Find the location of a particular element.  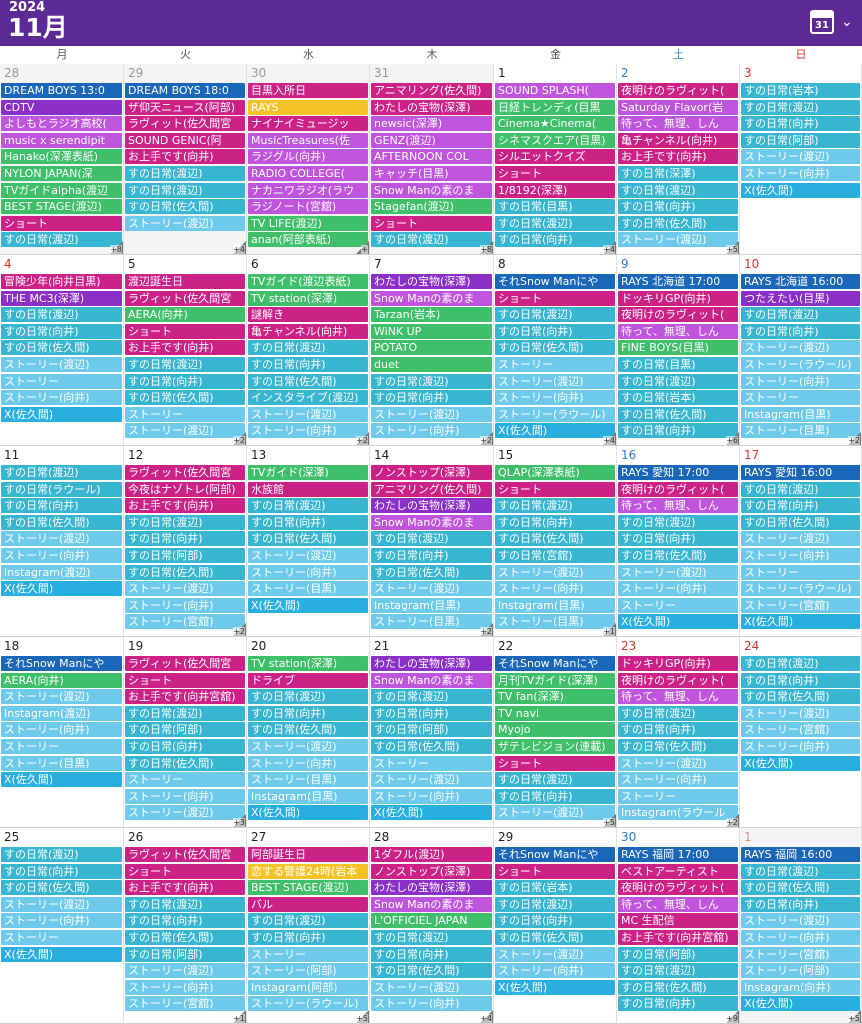

event-chip: 冒険少年(向井目黒) is located at coordinates (61, 281).